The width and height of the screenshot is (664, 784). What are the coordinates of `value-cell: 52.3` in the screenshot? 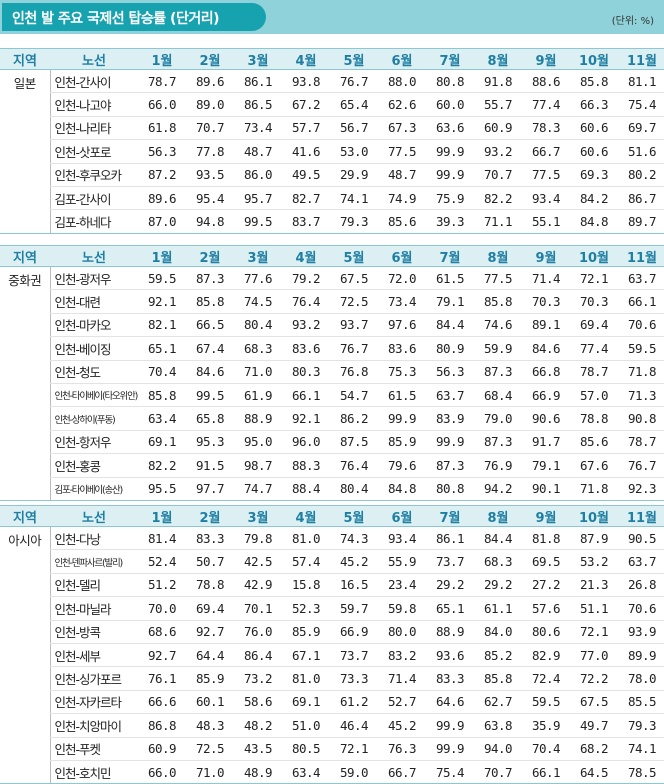 It's located at (306, 608).